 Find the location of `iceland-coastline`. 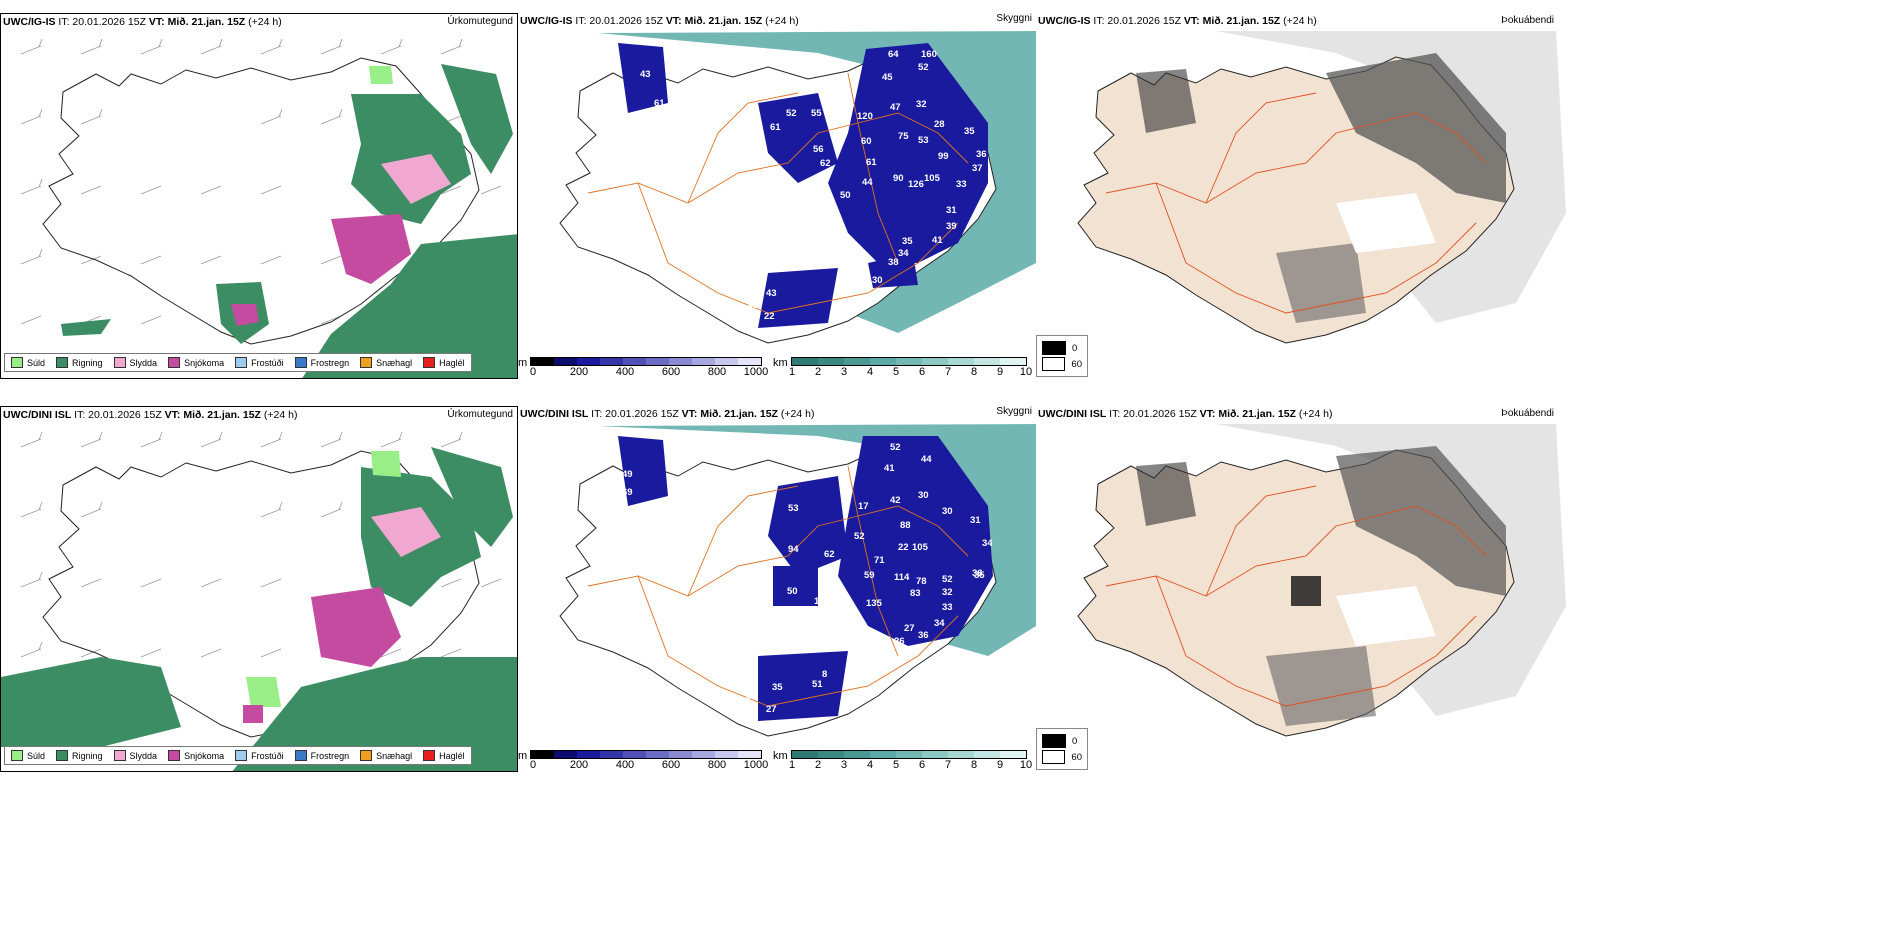

iceland-coastline is located at coordinates (261, 201).